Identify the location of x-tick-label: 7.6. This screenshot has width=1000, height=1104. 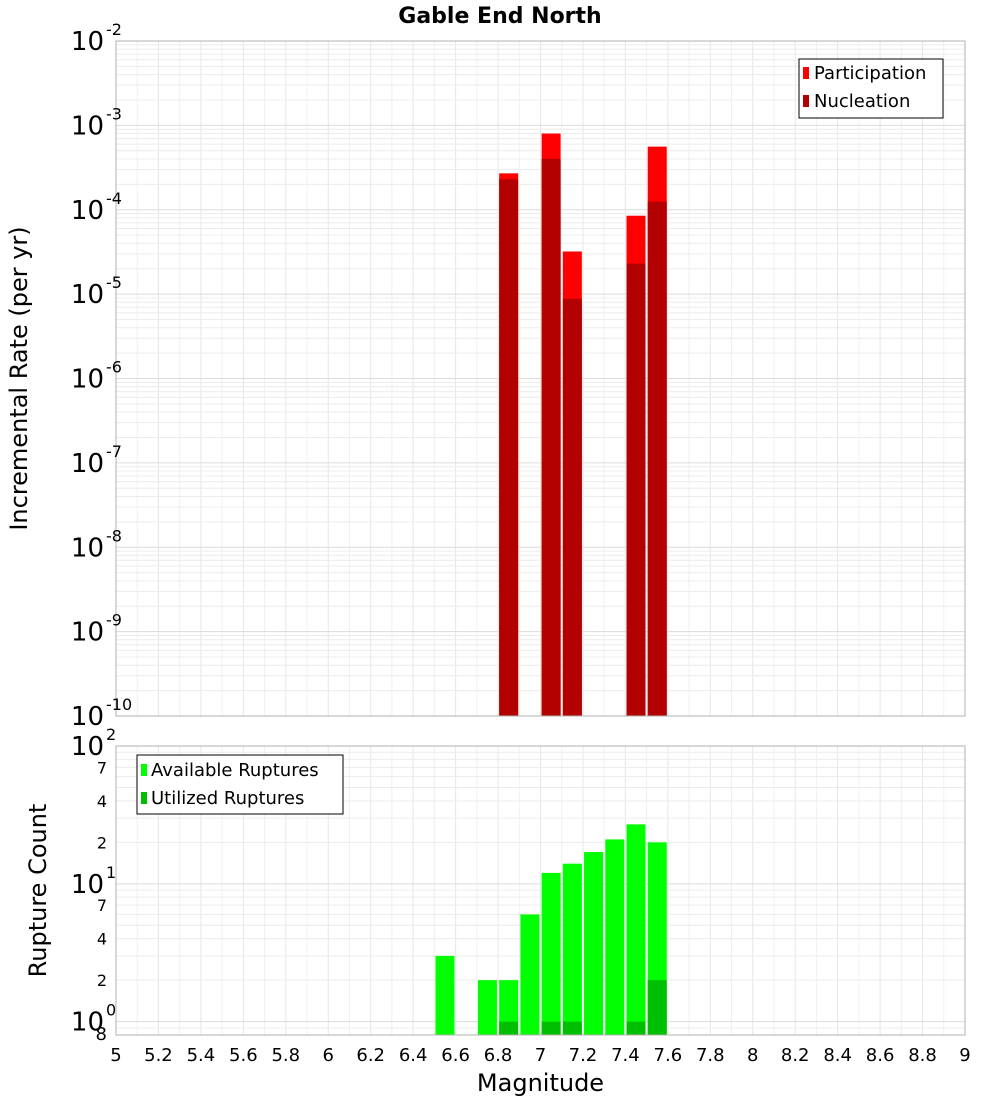
(668, 1055).